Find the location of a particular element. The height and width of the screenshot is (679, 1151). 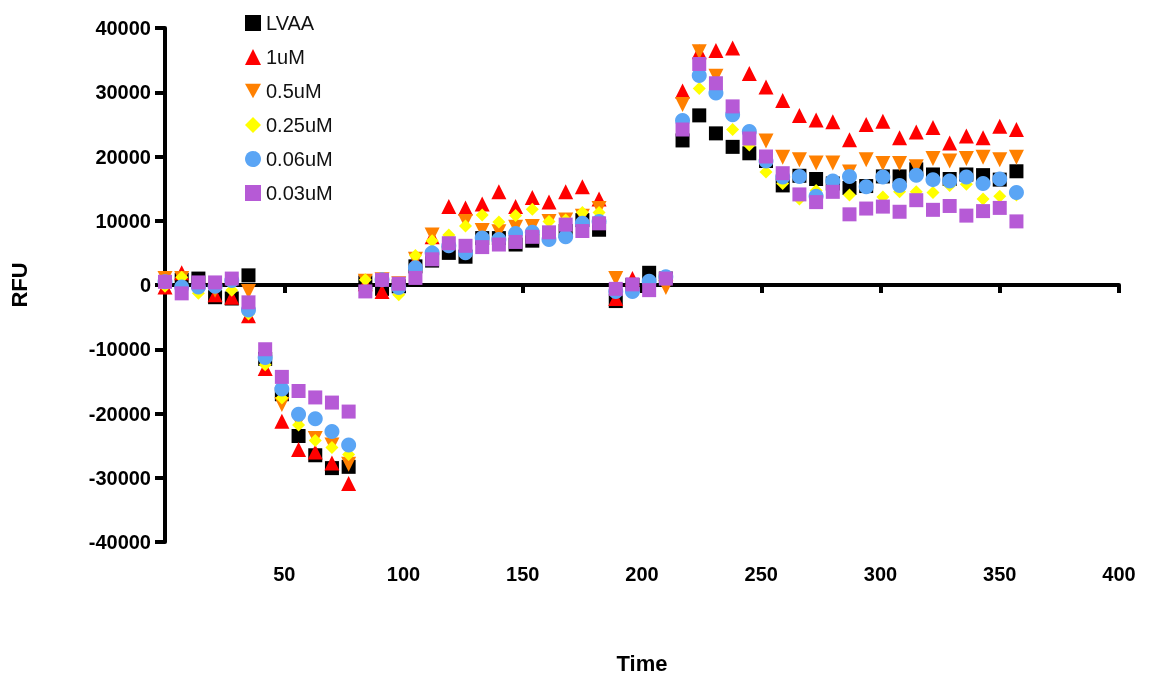

y-tick-label: 0 is located at coordinates (145, 285).